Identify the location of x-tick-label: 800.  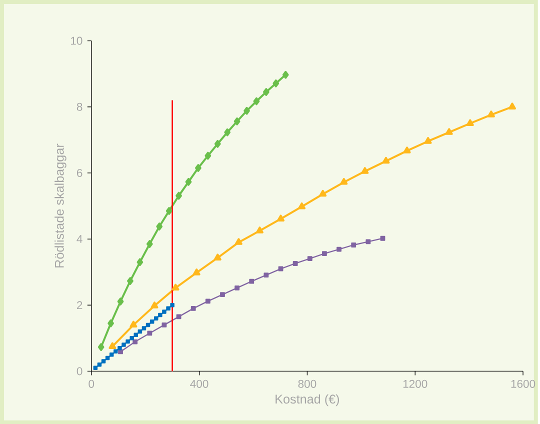
(307, 384).